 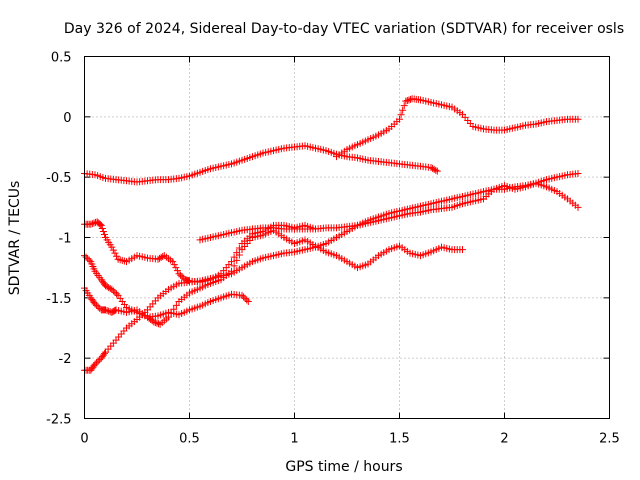 What do you see at coordinates (349, 439) in the screenshot?
I see `x-tick-labels: 0 0.5 1 1.5 2 2.5` at bounding box center [349, 439].